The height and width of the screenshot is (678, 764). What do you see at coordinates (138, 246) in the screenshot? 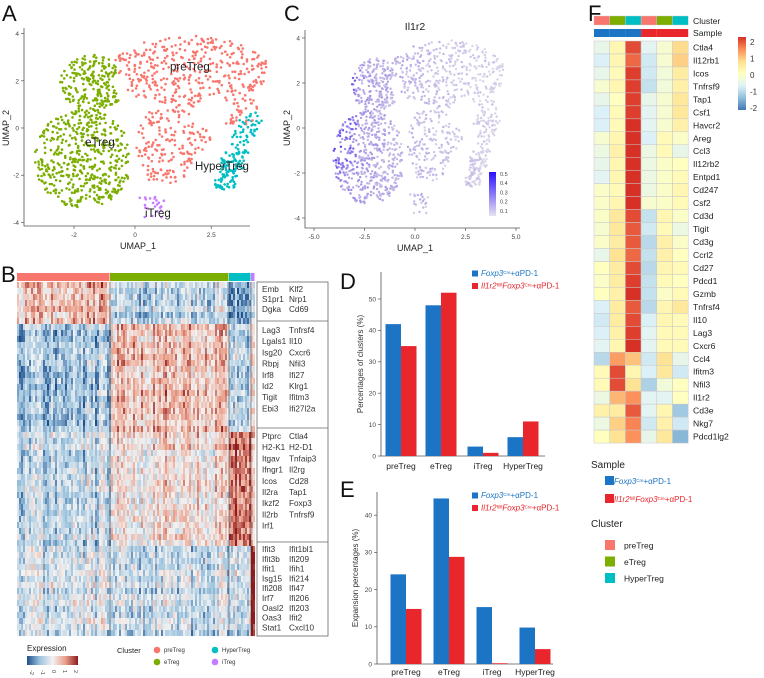
I see `x-axis-title: UMAP_1` at bounding box center [138, 246].